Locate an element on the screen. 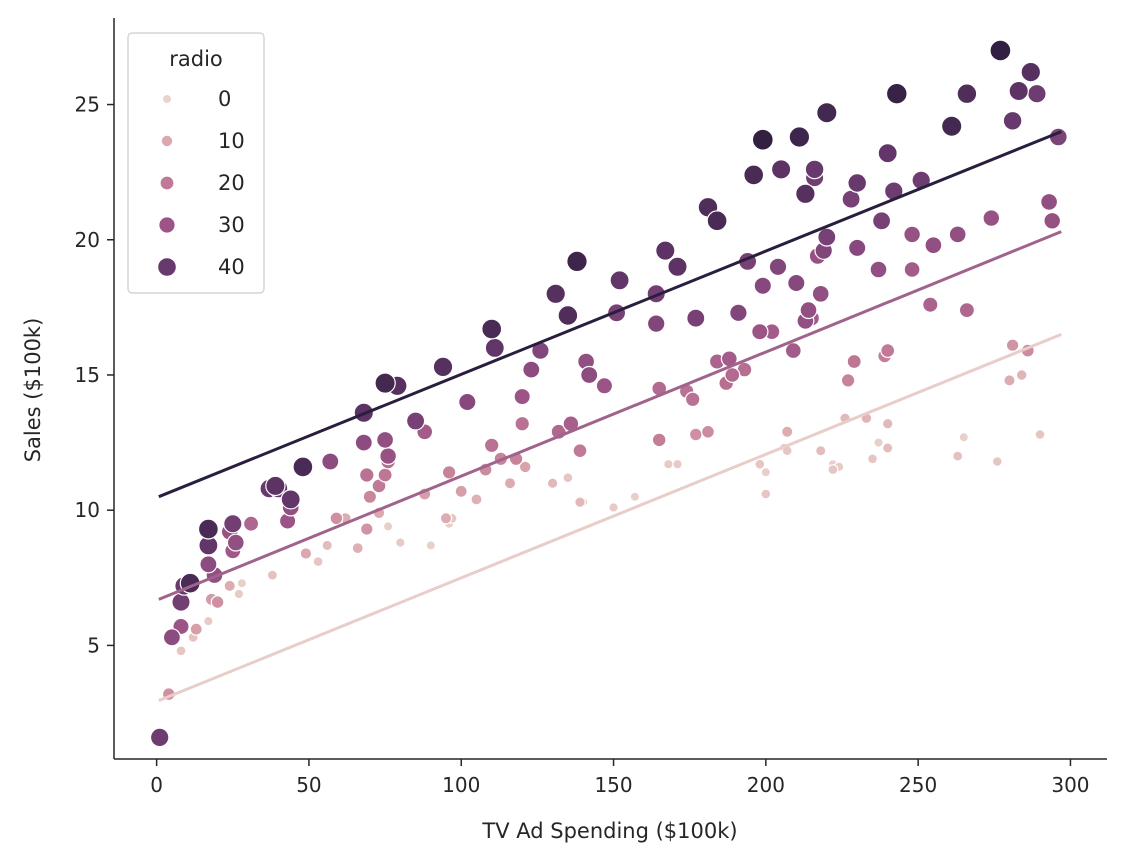 The width and height of the screenshot is (1125, 865). legend-box is located at coordinates (196, 163).